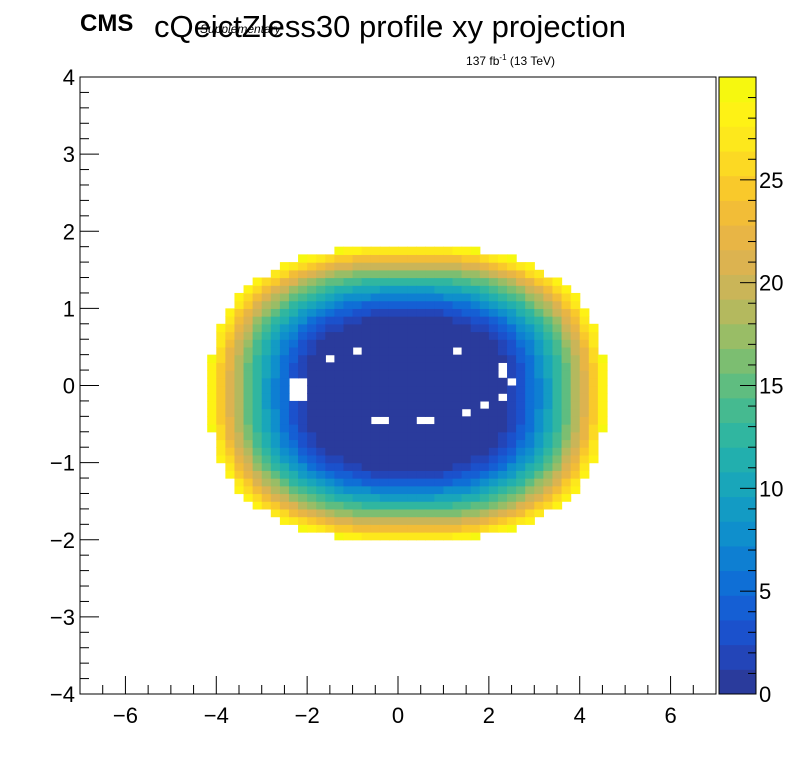 The width and height of the screenshot is (796, 772). What do you see at coordinates (62, 463) in the screenshot?
I see `y-tick-label: −1` at bounding box center [62, 463].